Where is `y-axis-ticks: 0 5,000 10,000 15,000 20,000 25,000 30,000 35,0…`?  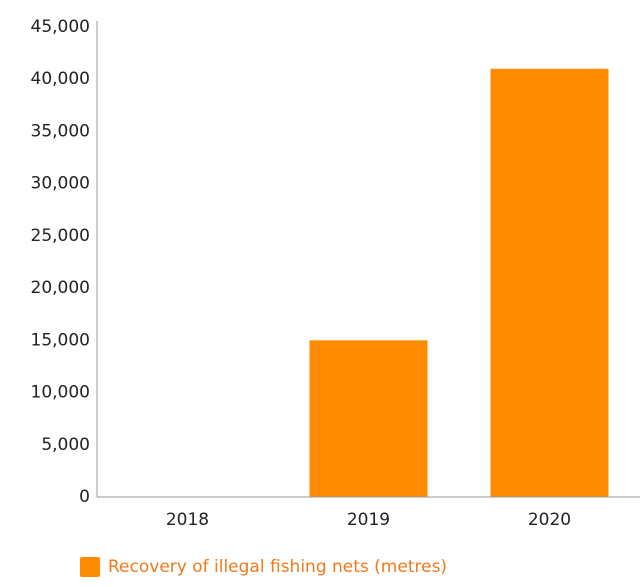
y-axis-ticks: 0 5,000 10,000 15,000 20,000 25,000 30,000 35,0… is located at coordinates (60, 262).